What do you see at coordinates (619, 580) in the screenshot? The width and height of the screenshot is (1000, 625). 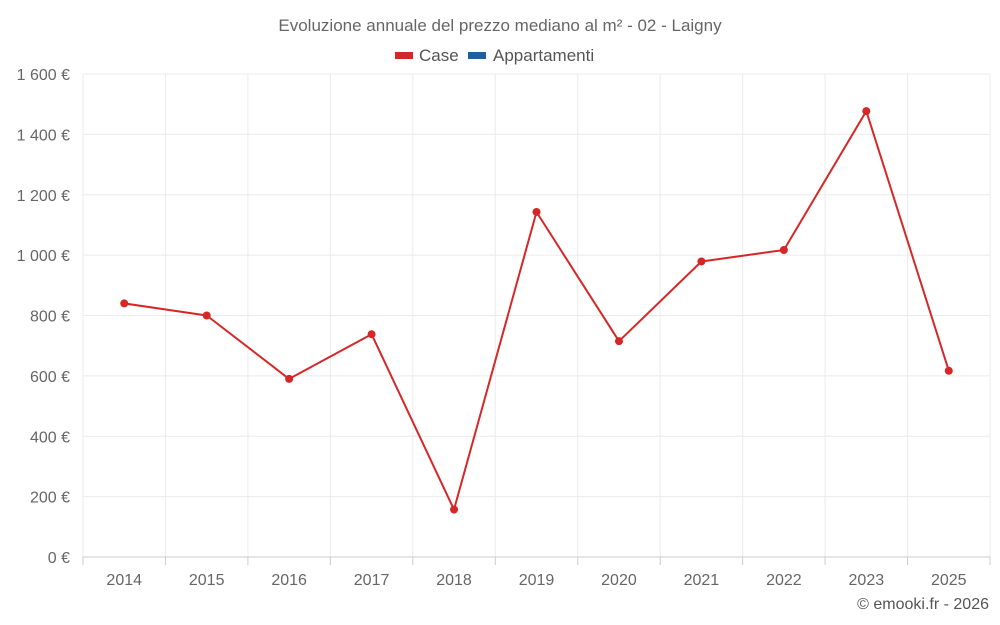 I see `x-tick-label: 2020` at bounding box center [619, 580].